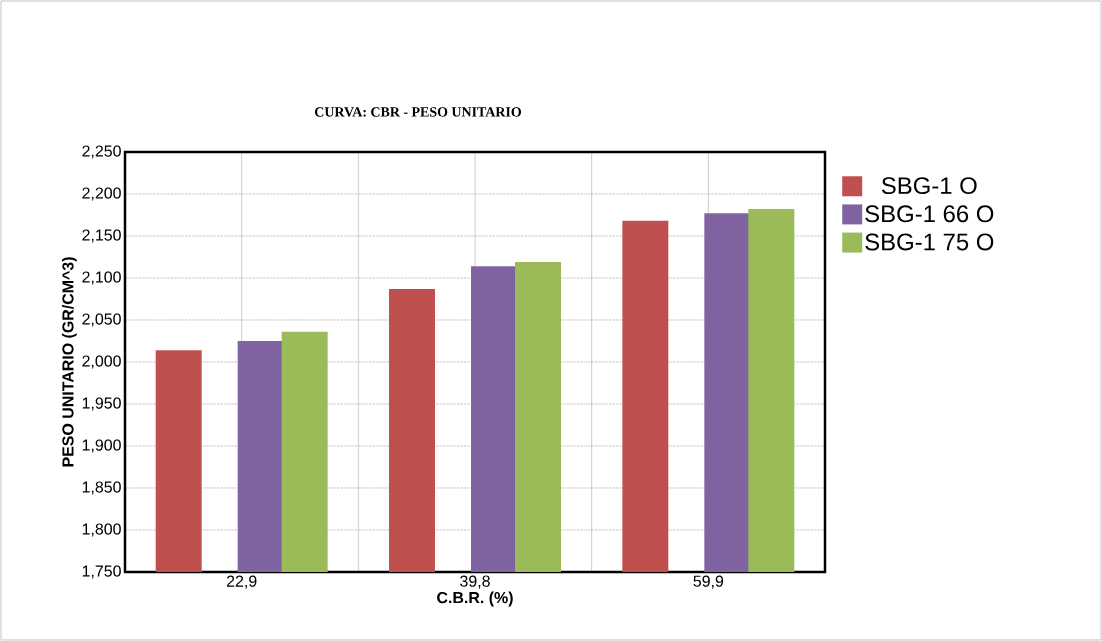 The width and height of the screenshot is (1102, 641). Describe the element at coordinates (101, 194) in the screenshot. I see `y-tick-label: 2,200` at that location.